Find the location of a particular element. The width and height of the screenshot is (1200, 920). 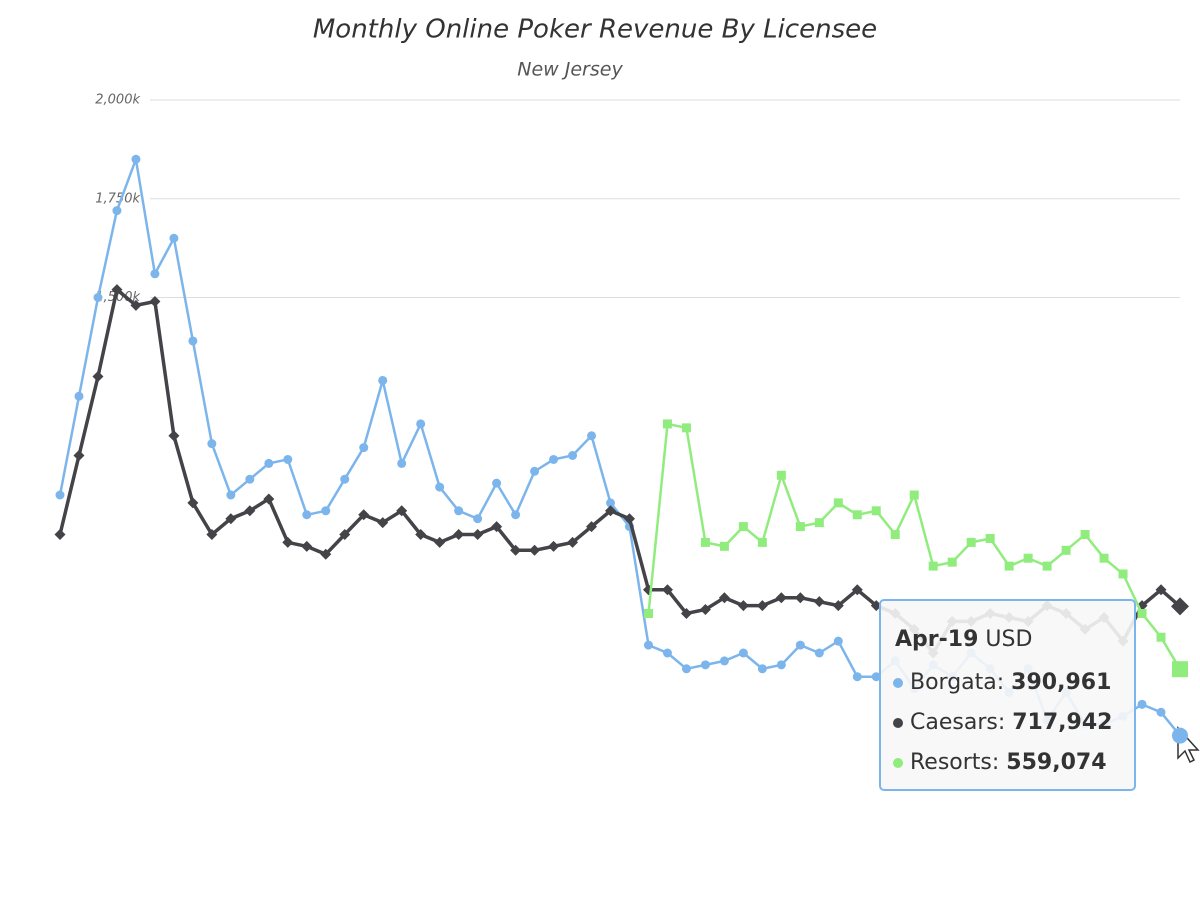

tooltip-date: Apr-19 is located at coordinates (936, 639).